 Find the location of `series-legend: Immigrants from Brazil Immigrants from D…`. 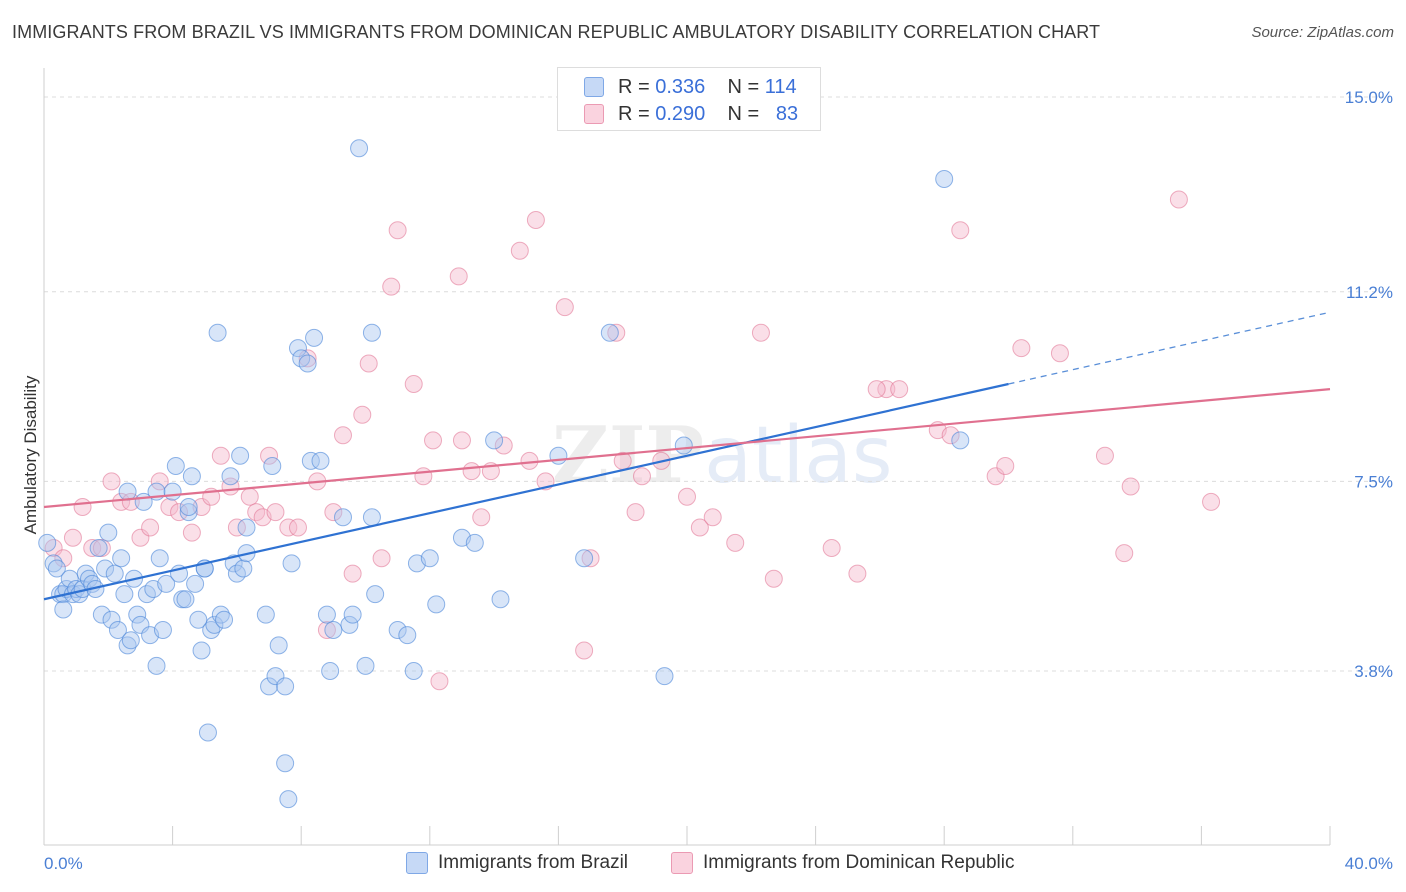

series-legend: Immigrants from Brazil Immigrants from D… is located at coordinates (703, 865).